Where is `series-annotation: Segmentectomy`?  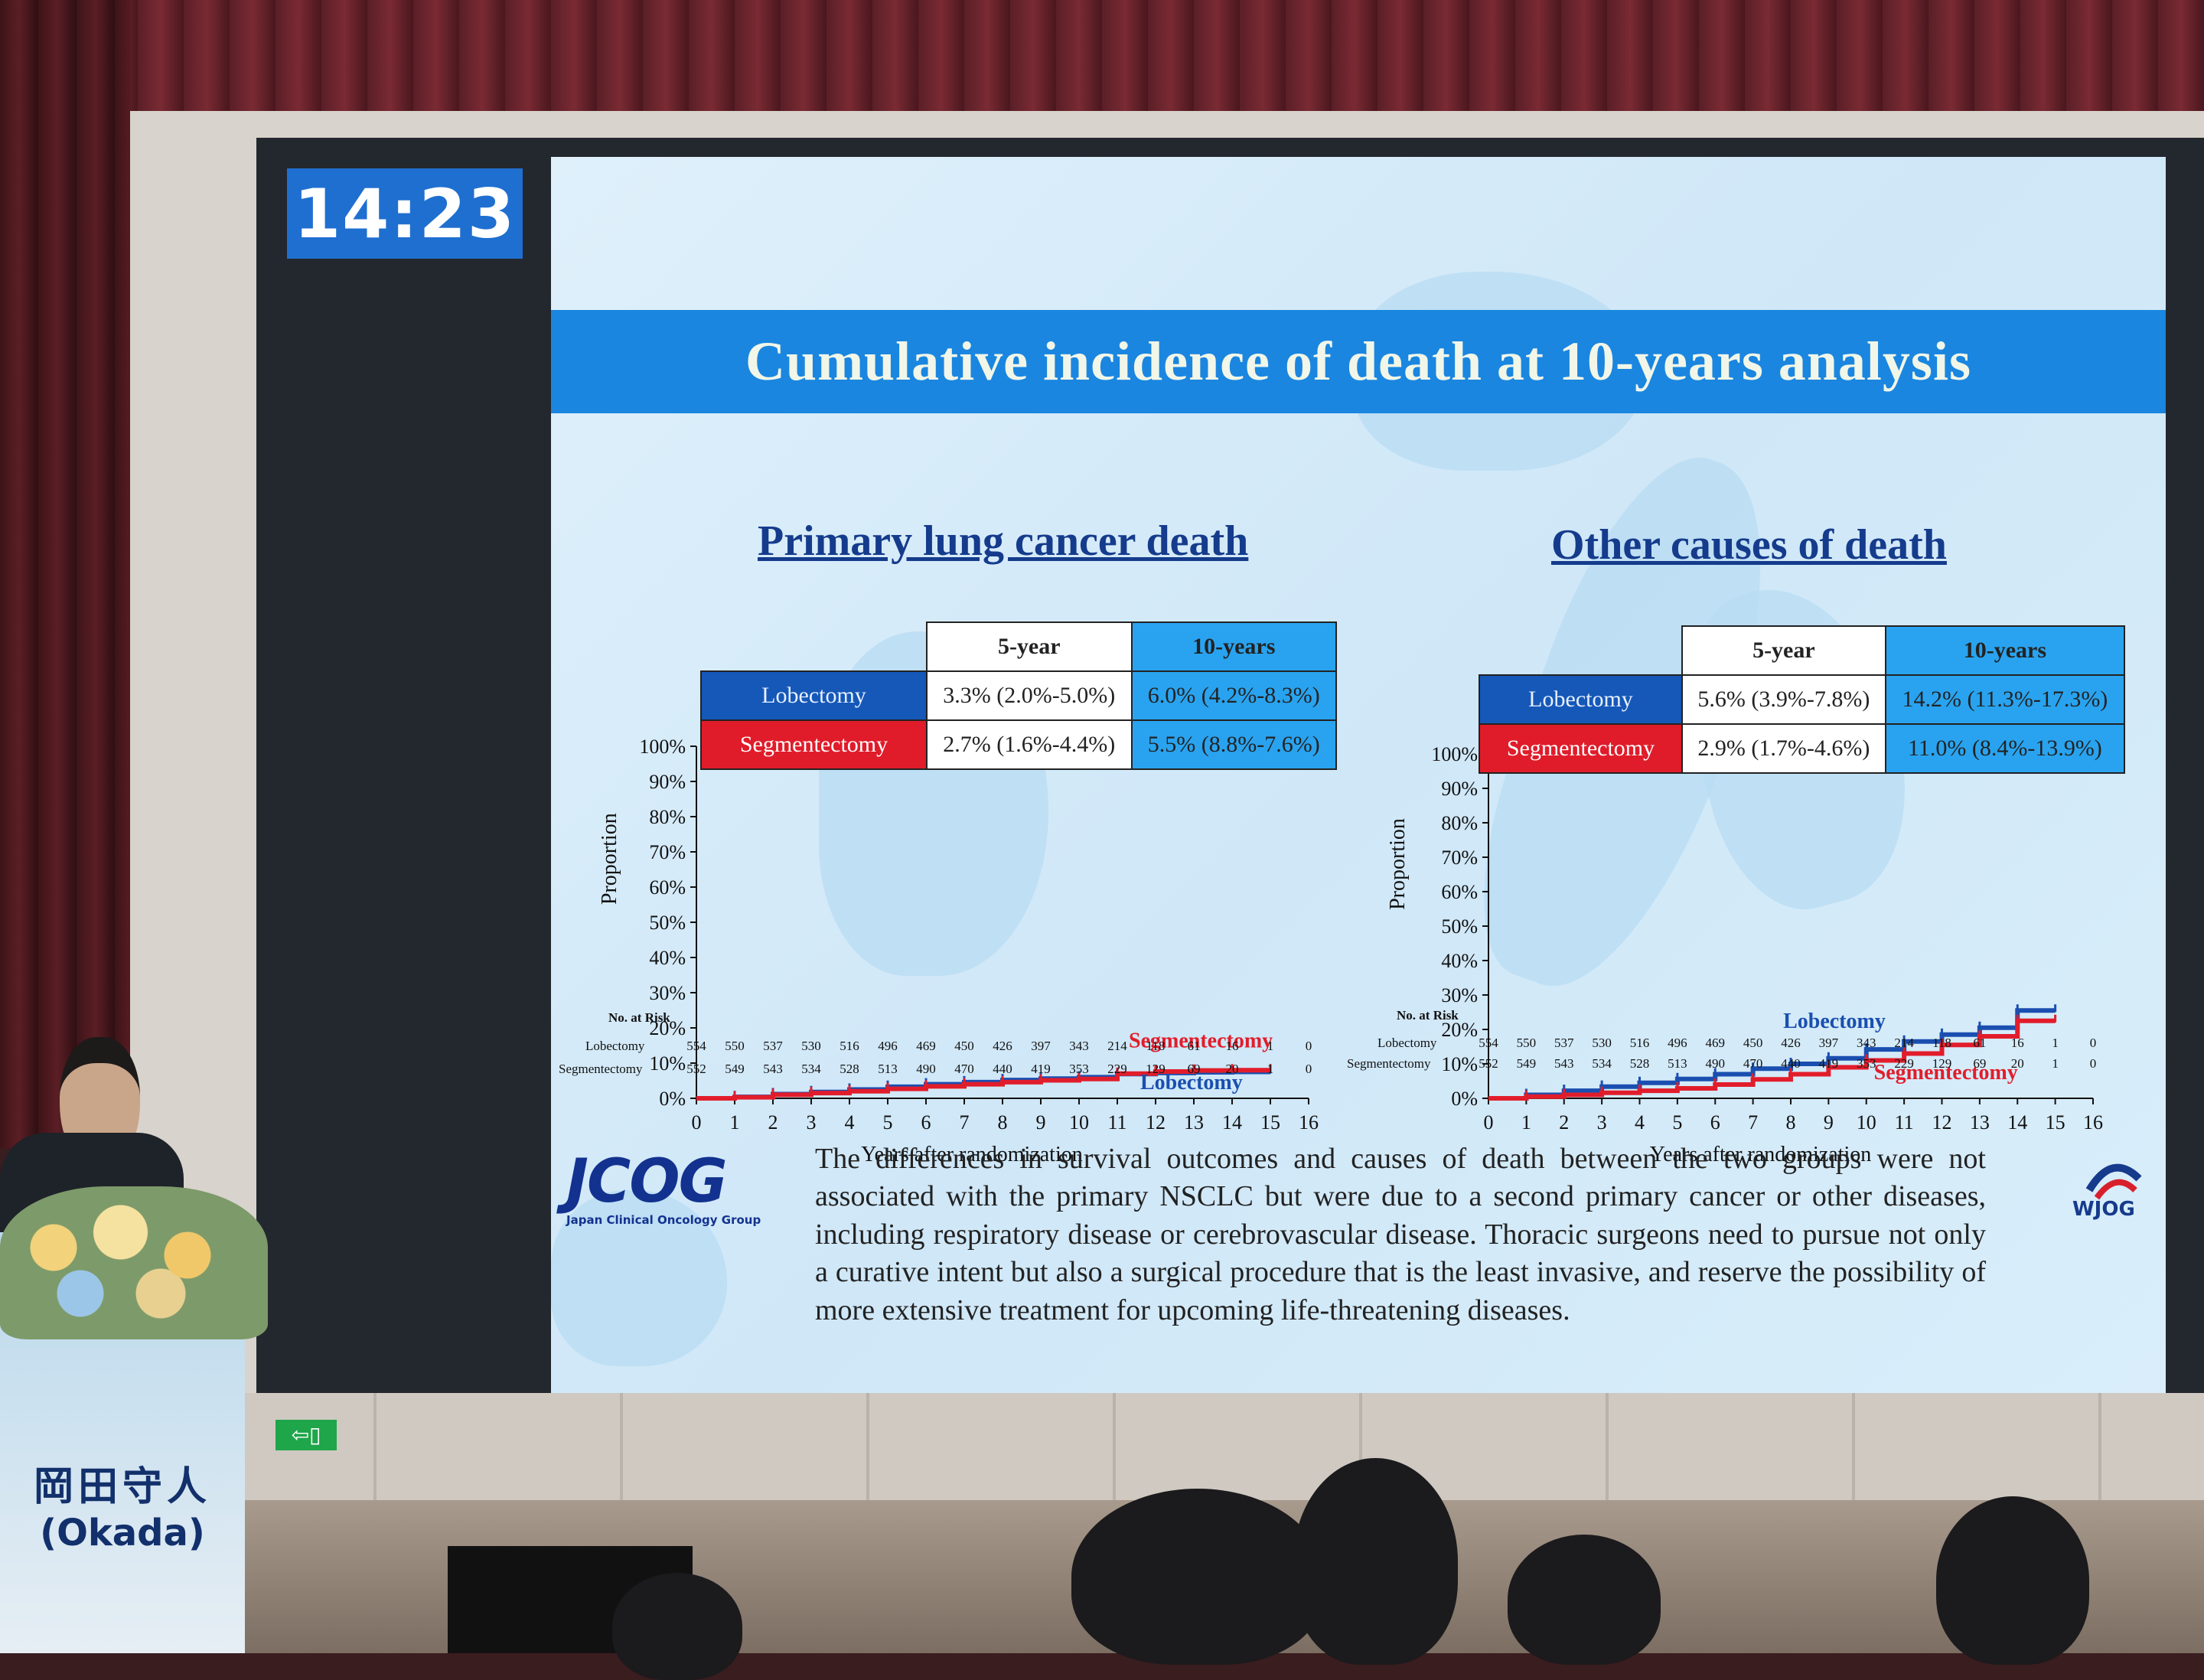 series-annotation: Segmentectomy is located at coordinates (1946, 1073).